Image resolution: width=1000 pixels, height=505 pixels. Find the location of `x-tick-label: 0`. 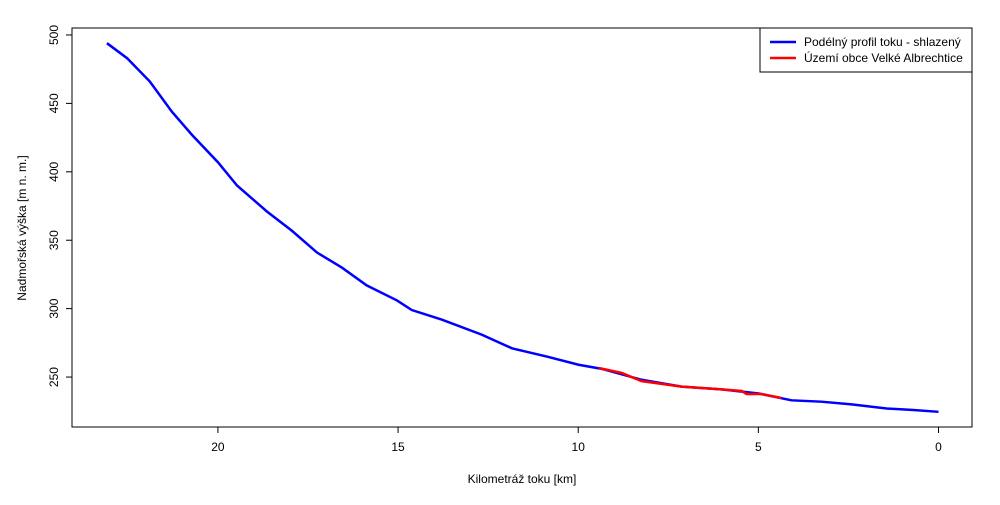

x-tick-label: 0 is located at coordinates (938, 447).